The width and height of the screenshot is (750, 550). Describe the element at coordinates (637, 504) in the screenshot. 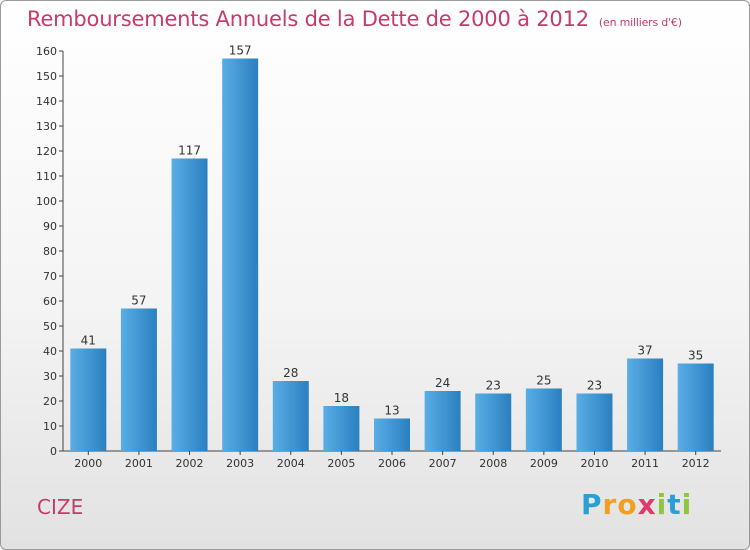

I see `proxiti-logo: Proxiti` at that location.